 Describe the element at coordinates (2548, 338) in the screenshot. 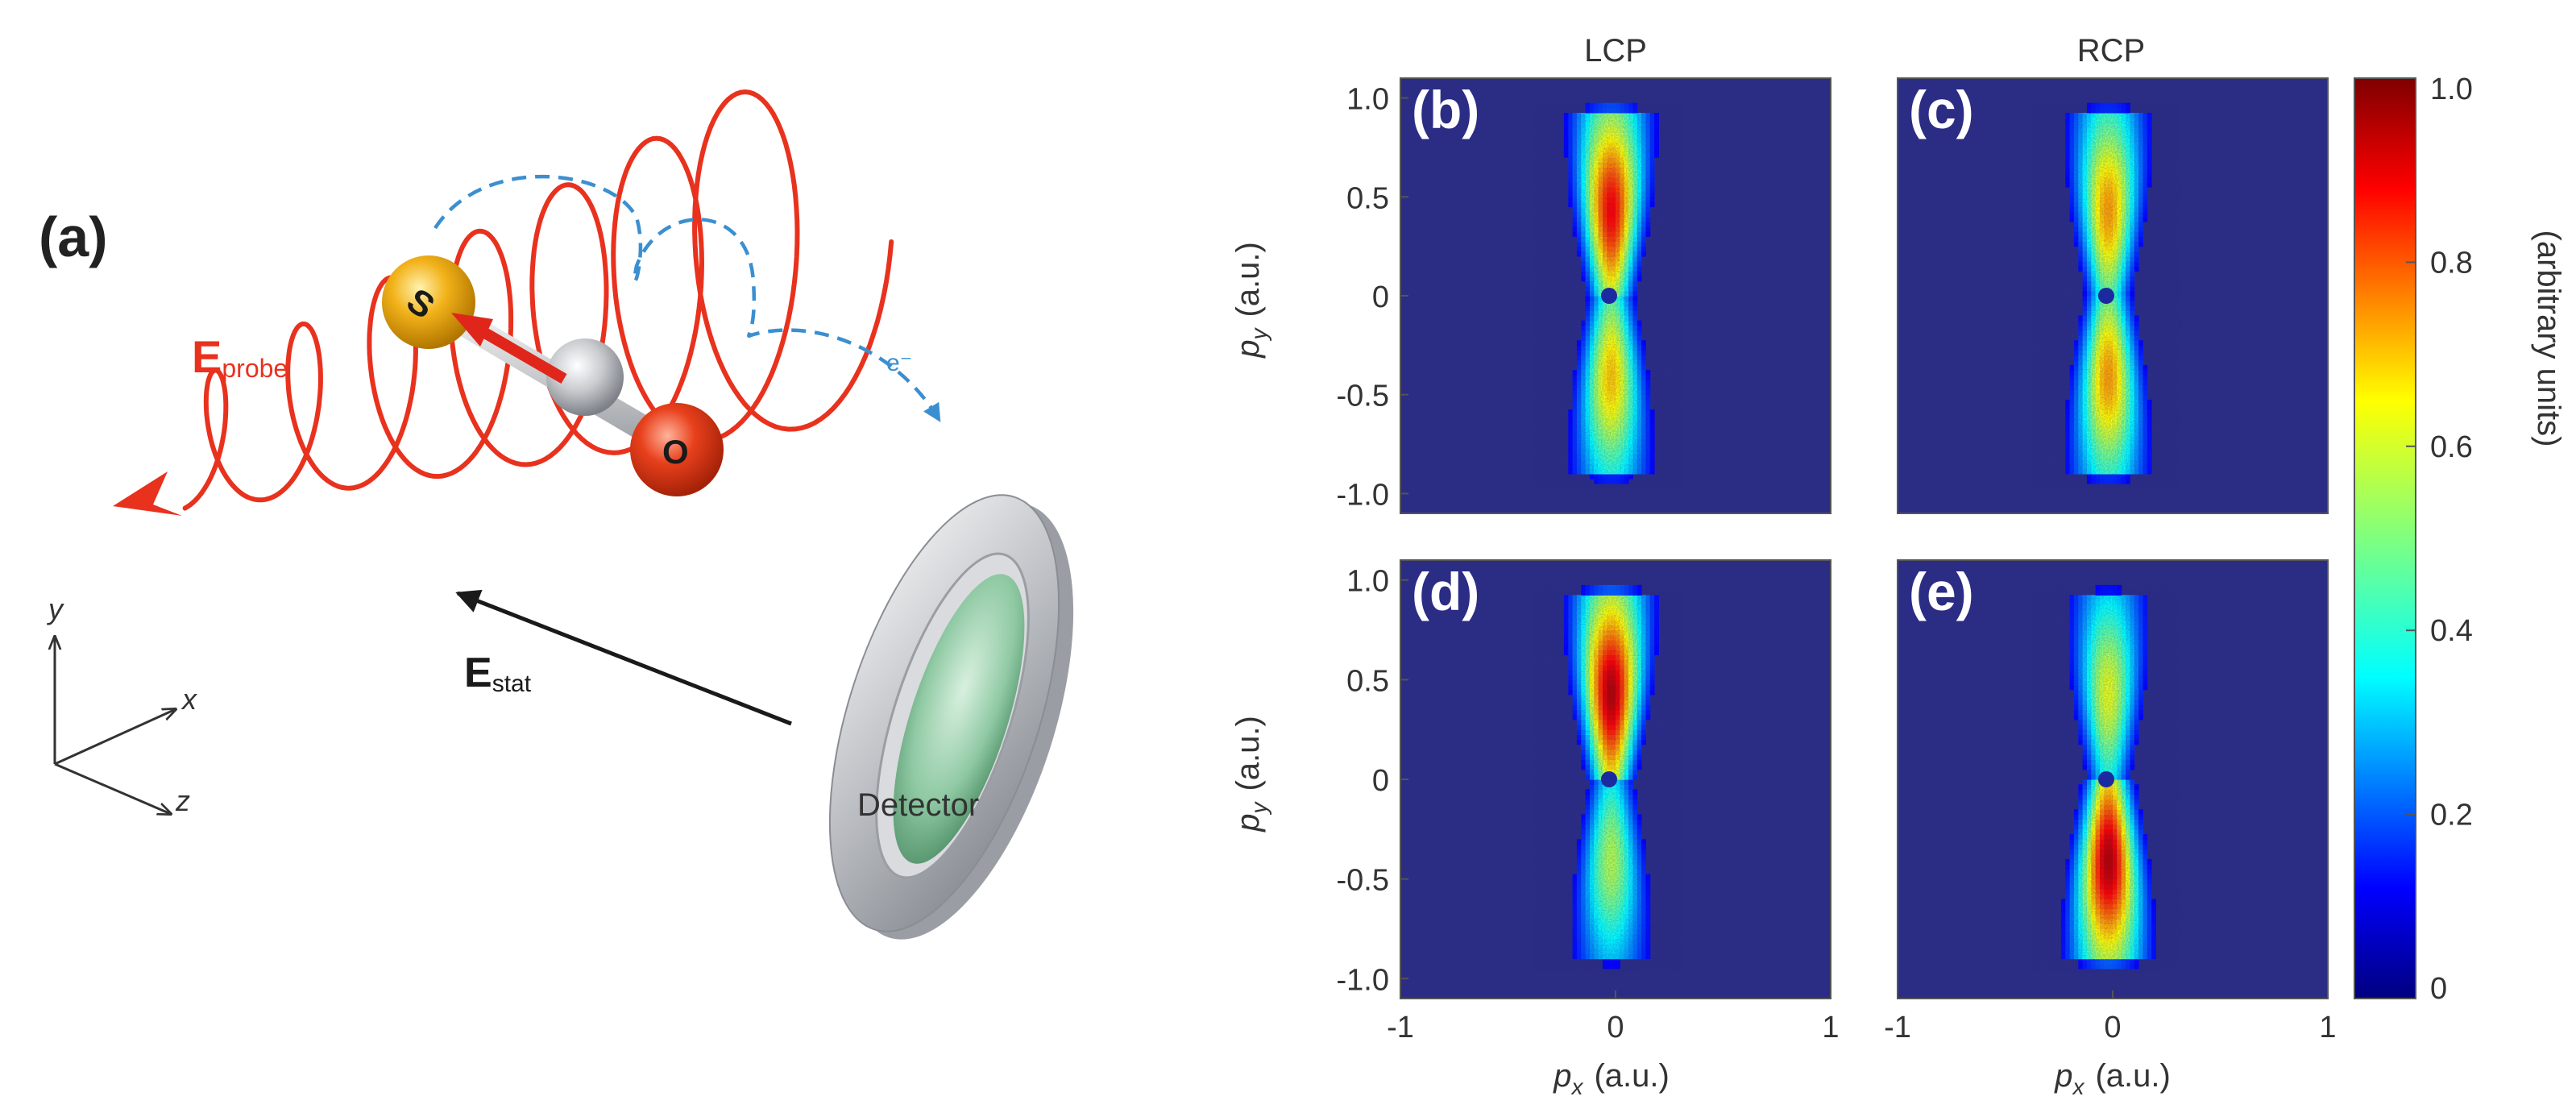

I see `colorbar-label: (arbitrary units)` at that location.